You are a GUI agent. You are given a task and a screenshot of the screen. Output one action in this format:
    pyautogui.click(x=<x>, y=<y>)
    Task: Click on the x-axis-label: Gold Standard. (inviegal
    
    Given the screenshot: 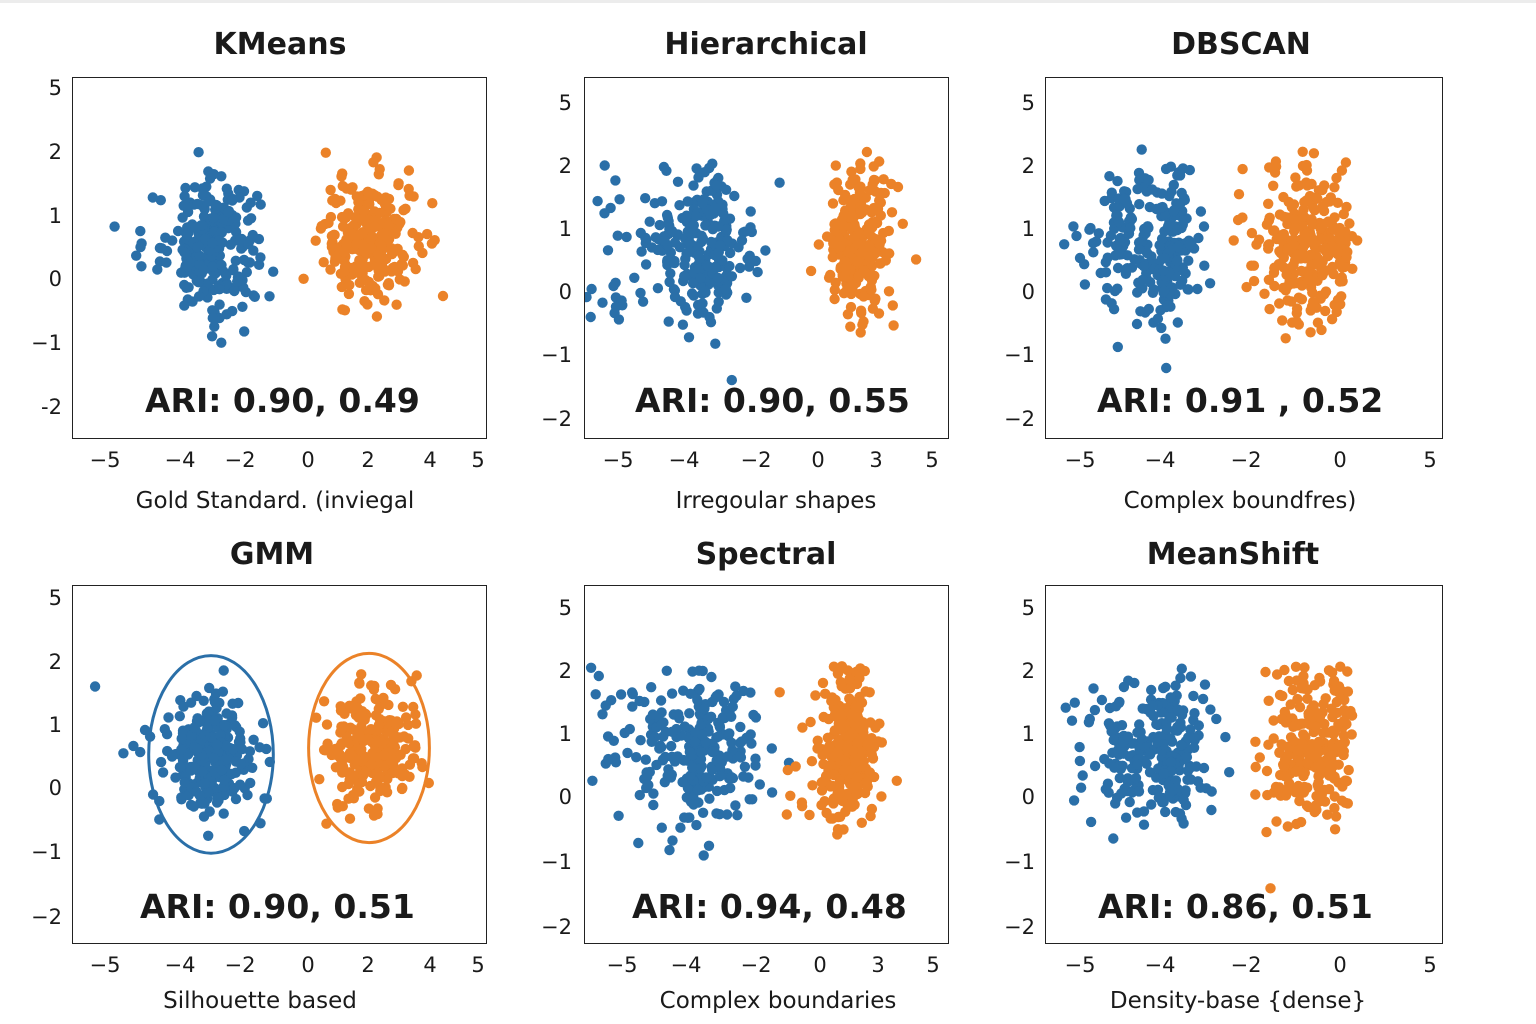 What is the action you would take?
    pyautogui.click(x=275, y=501)
    